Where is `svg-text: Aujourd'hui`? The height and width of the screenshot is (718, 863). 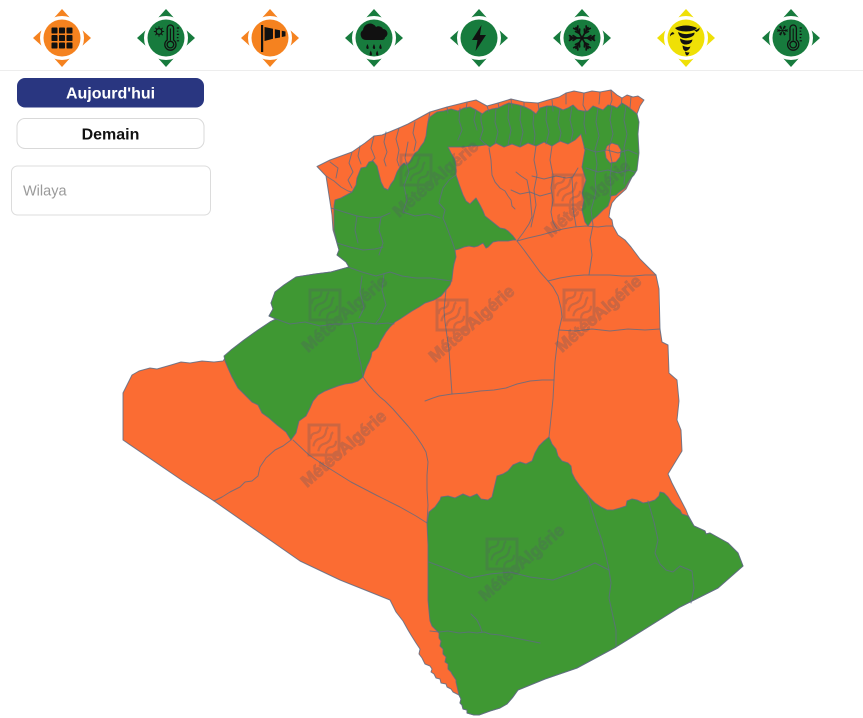
svg-text: Aujourd'hui is located at coordinates (110, 94).